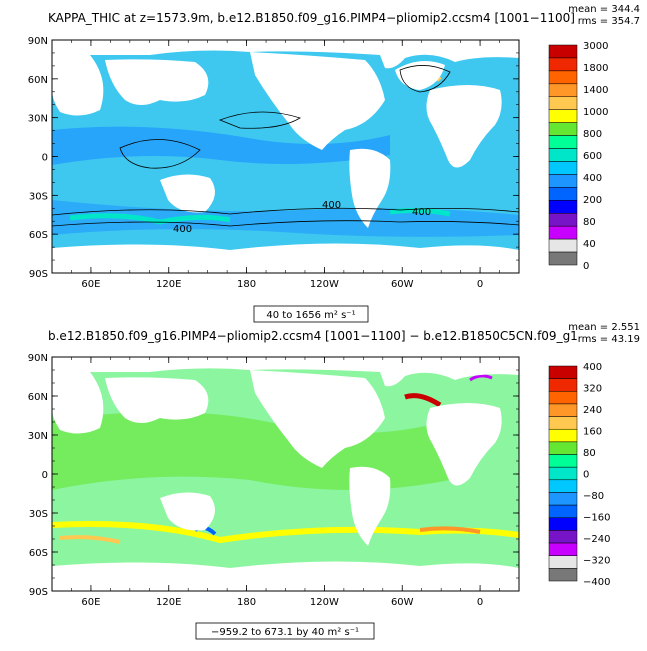  Describe the element at coordinates (595, 112) in the screenshot. I see `colorbar-label: 1000` at that location.